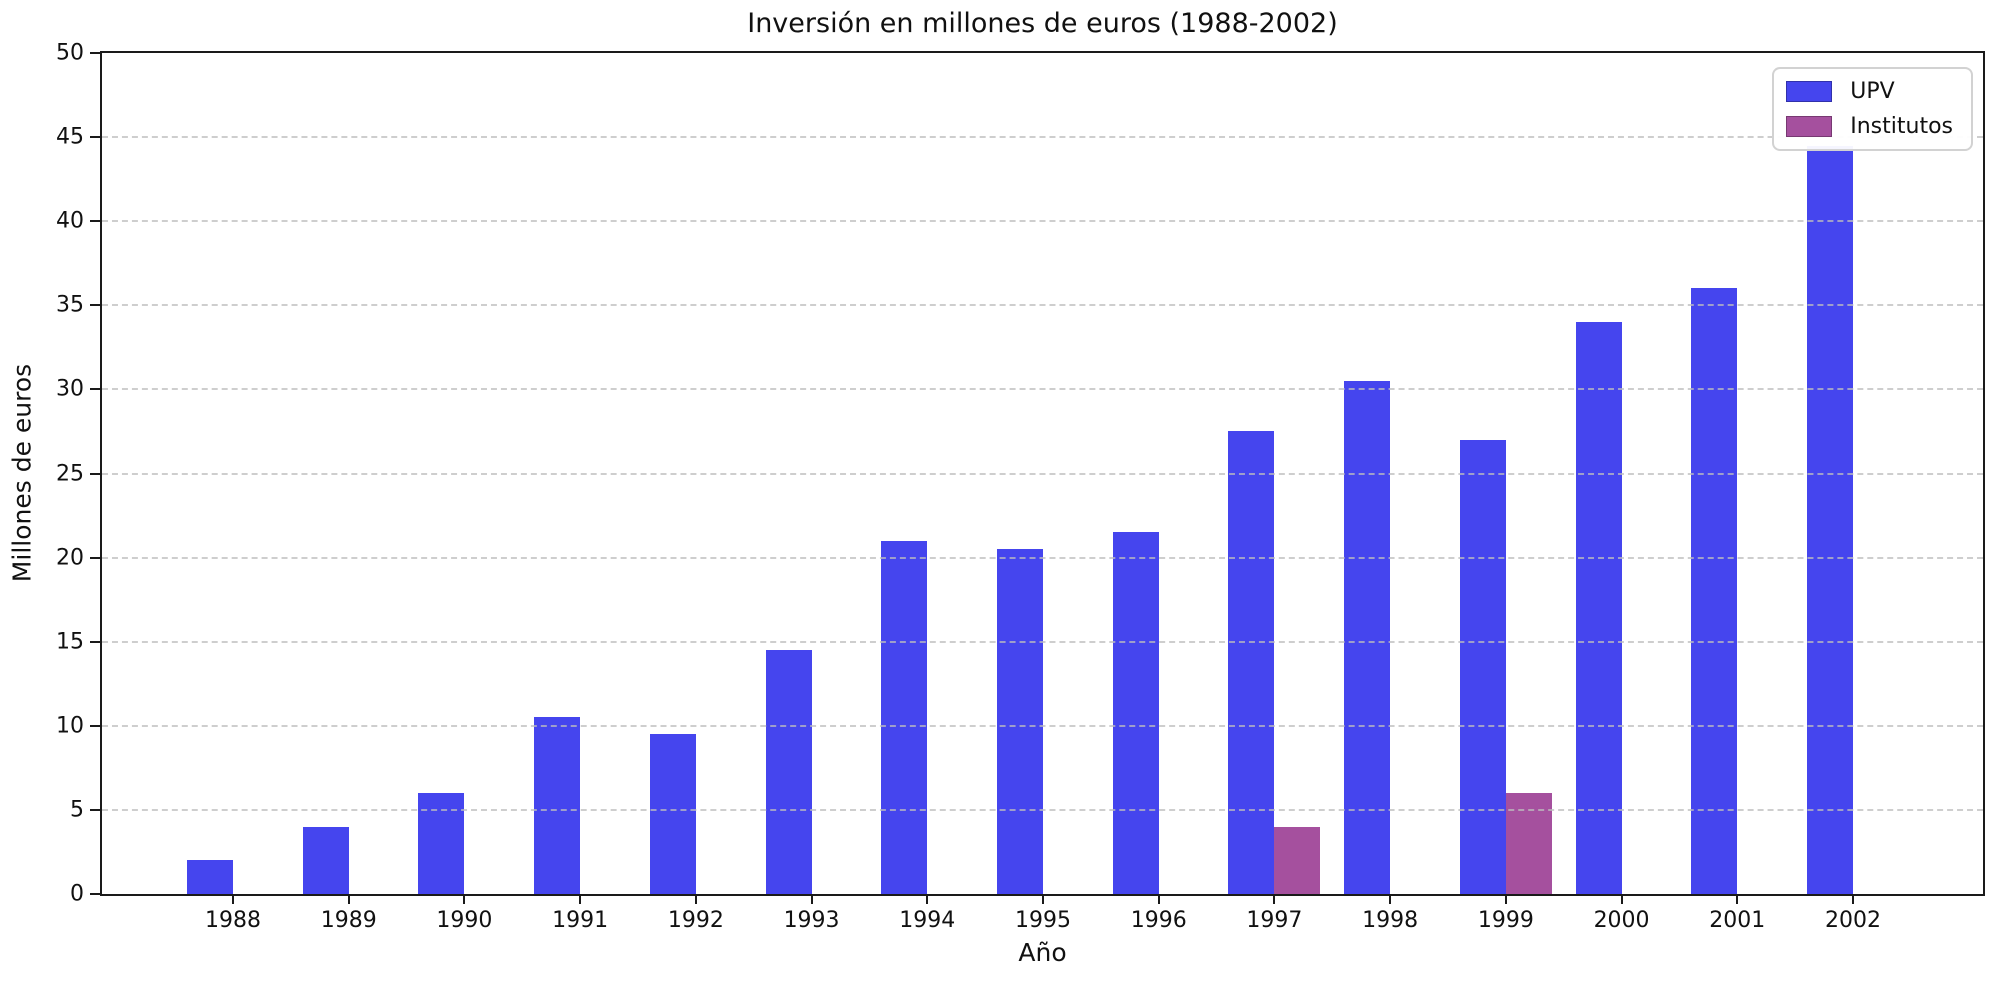 The width and height of the screenshot is (2000, 992). I want to click on x-tick-label-2001: 2001, so click(1737, 920).